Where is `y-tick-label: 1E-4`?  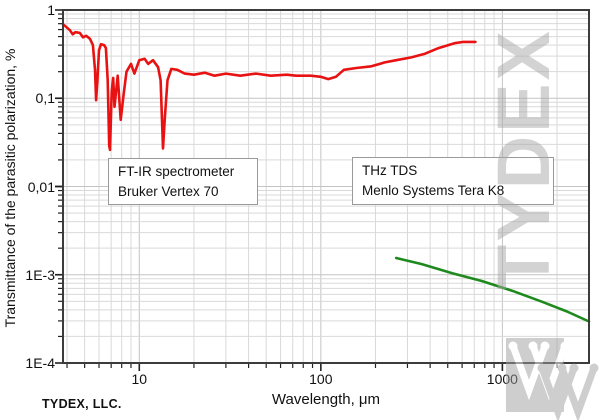 y-tick-label: 1E-4 is located at coordinates (40, 363).